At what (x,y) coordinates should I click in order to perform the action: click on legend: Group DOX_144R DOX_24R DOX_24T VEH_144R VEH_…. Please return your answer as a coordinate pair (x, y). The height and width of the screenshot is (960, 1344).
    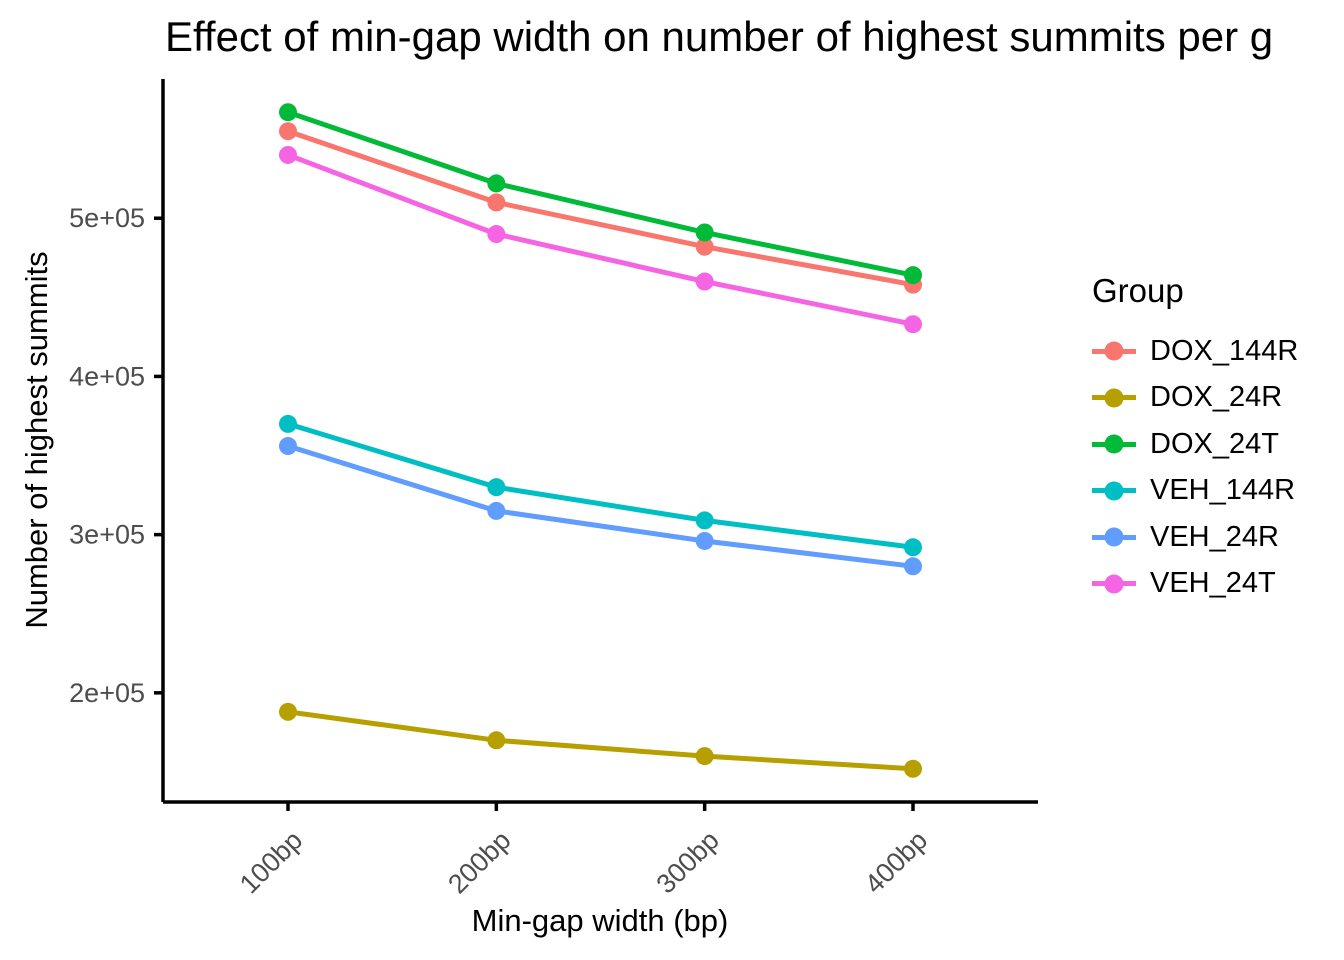
    Looking at the image, I should click on (1195, 439).